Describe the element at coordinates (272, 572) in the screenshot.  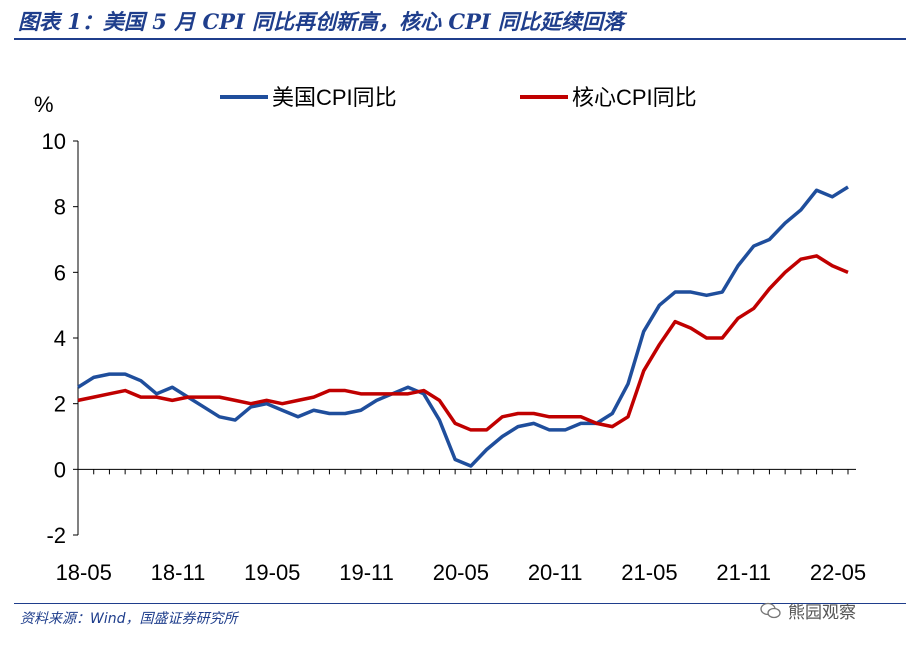
I see `x-tick-label: 19-05` at that location.